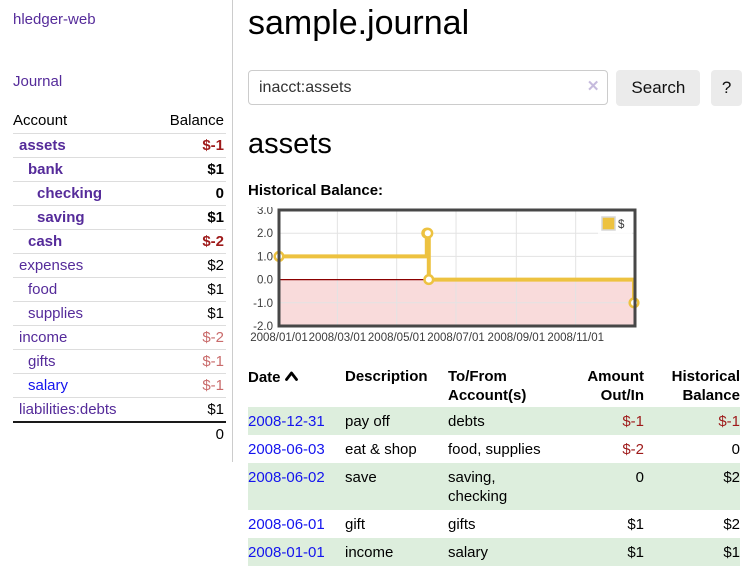 This screenshot has width=742, height=582. Describe the element at coordinates (478, 487) in the screenshot. I see `transaction-accounts: saving, checking` at that location.